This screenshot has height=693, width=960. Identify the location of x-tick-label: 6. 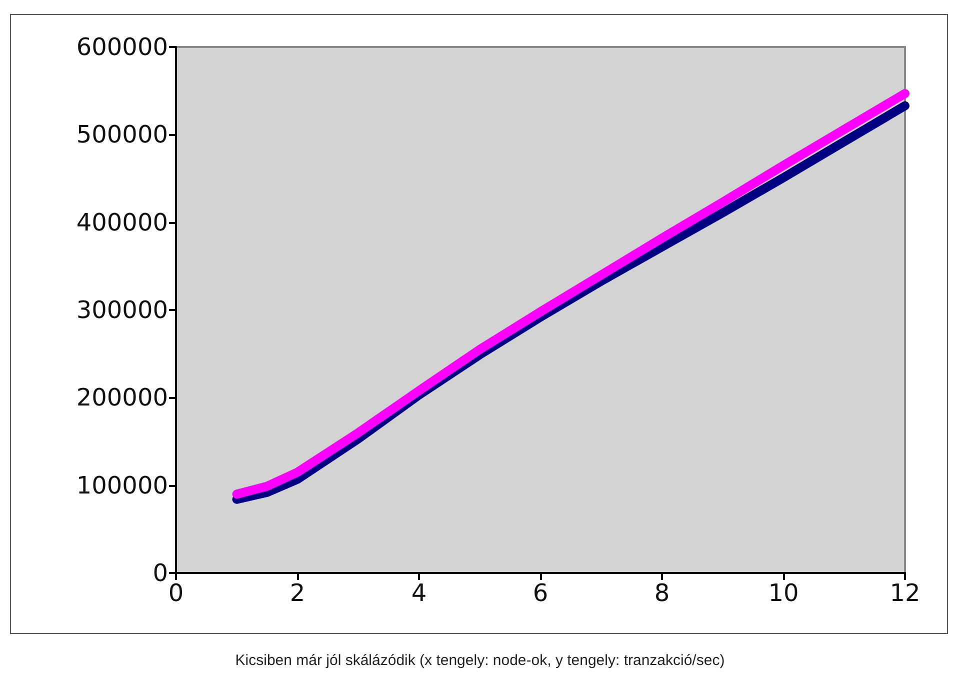
(540, 593).